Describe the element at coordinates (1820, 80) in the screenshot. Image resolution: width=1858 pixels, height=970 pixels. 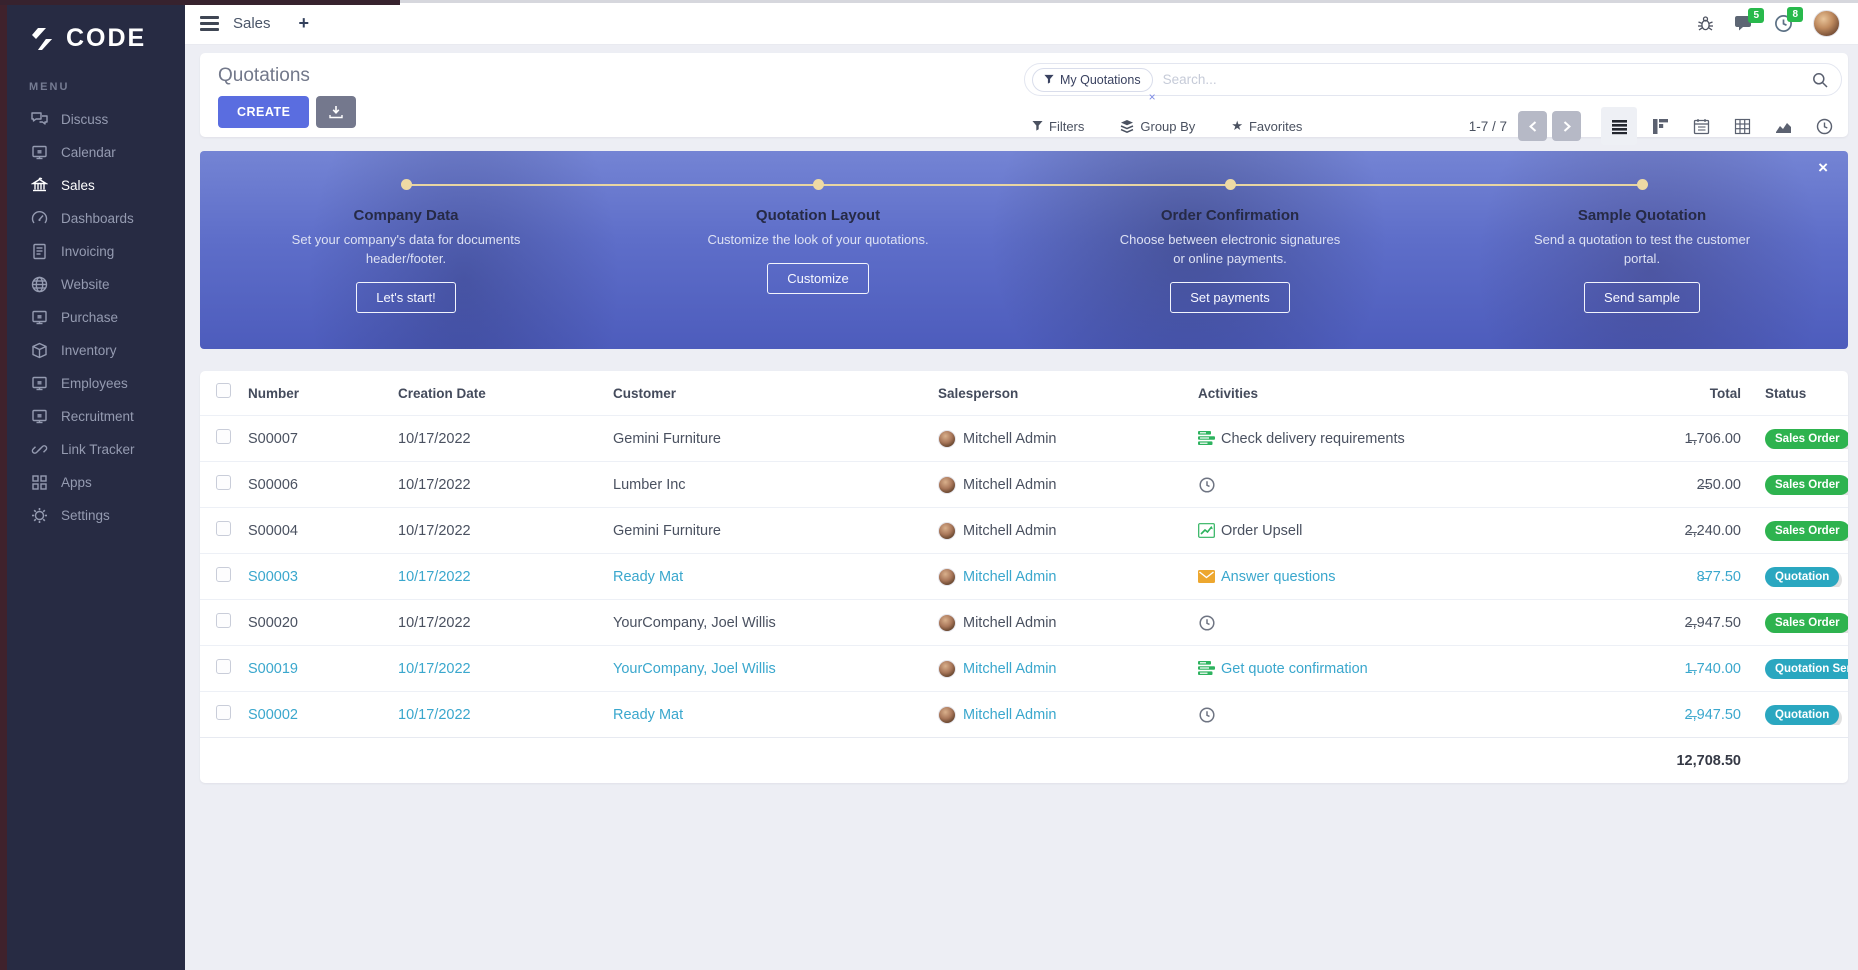
I see `search-icon` at that location.